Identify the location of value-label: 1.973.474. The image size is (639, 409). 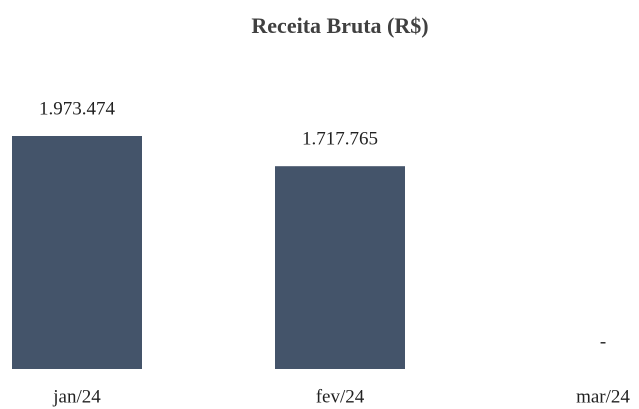
(77, 108).